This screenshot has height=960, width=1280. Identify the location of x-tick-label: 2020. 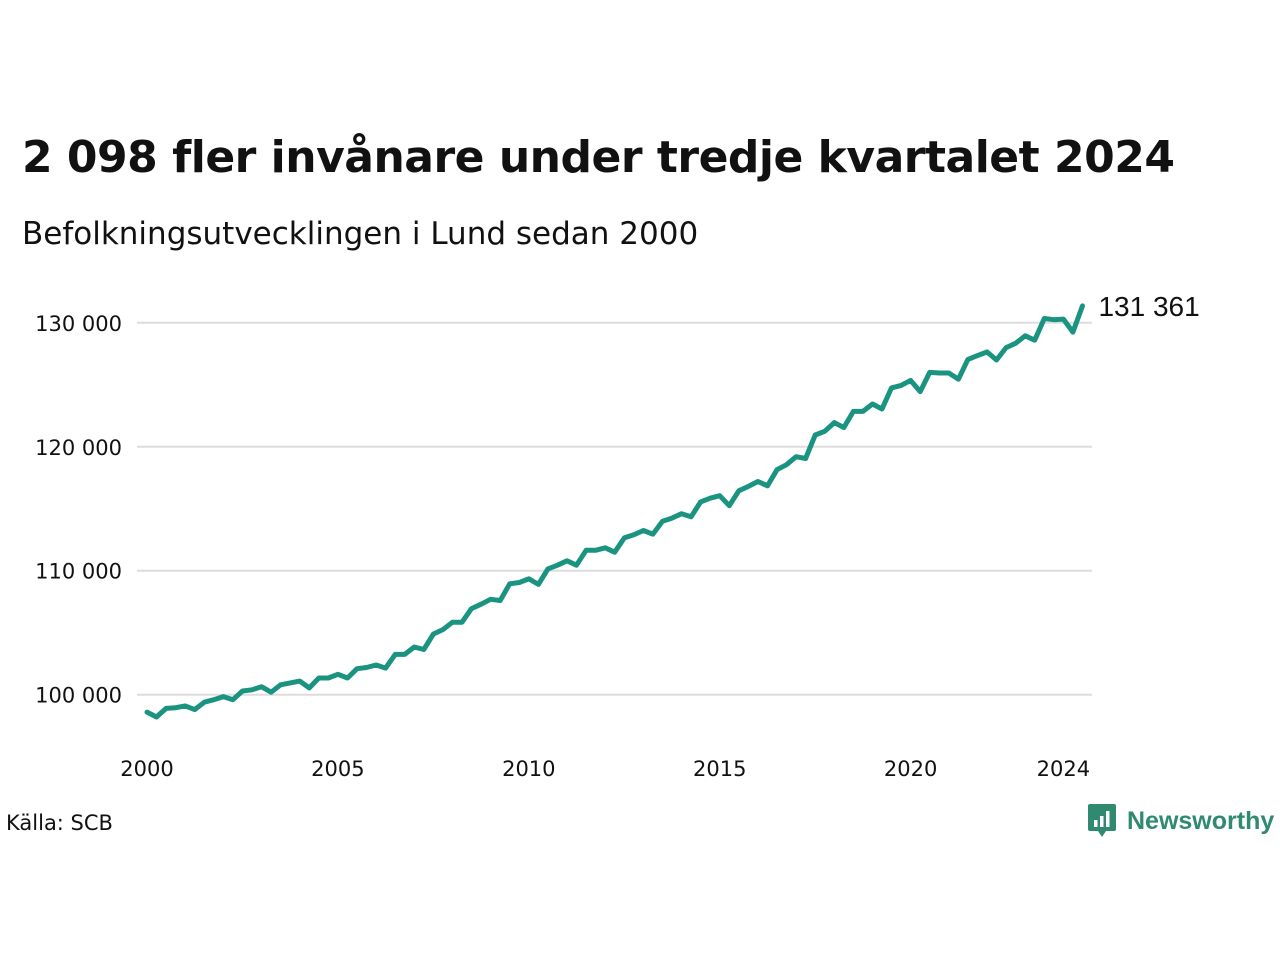
(910, 769).